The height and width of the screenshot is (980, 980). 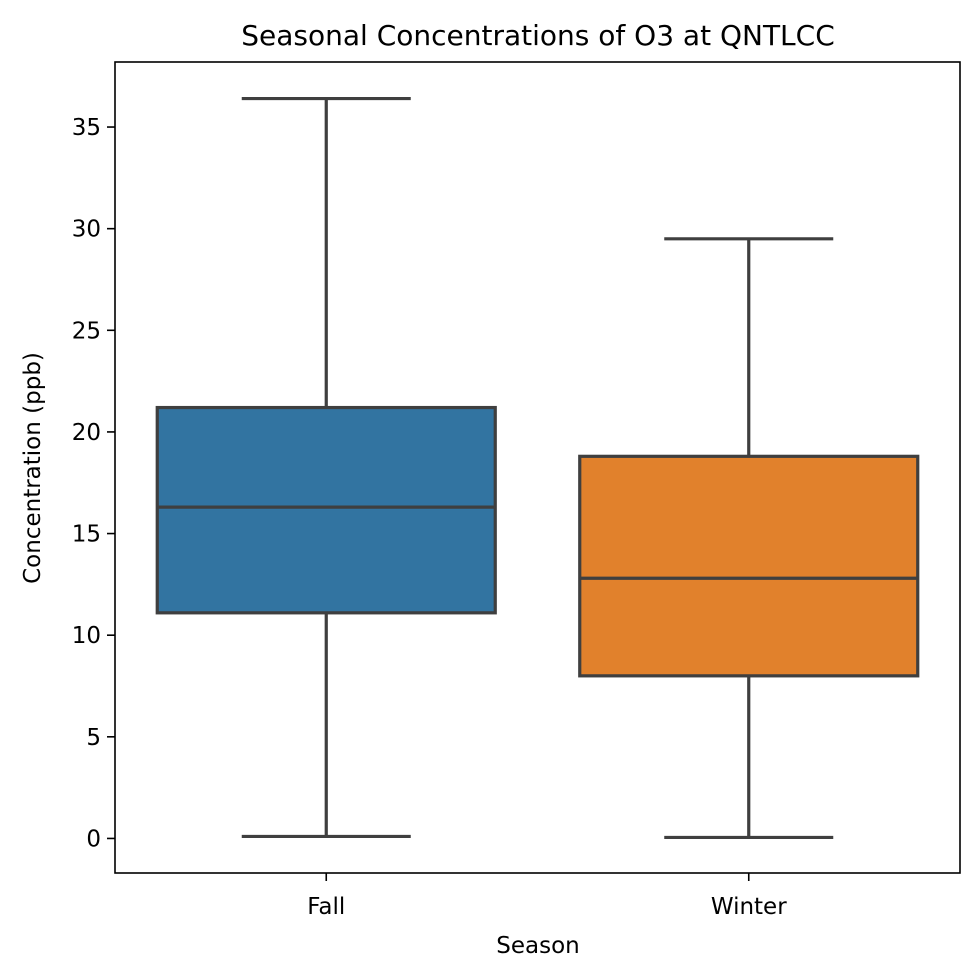 I want to click on y-tick-label: 15, so click(x=86, y=535).